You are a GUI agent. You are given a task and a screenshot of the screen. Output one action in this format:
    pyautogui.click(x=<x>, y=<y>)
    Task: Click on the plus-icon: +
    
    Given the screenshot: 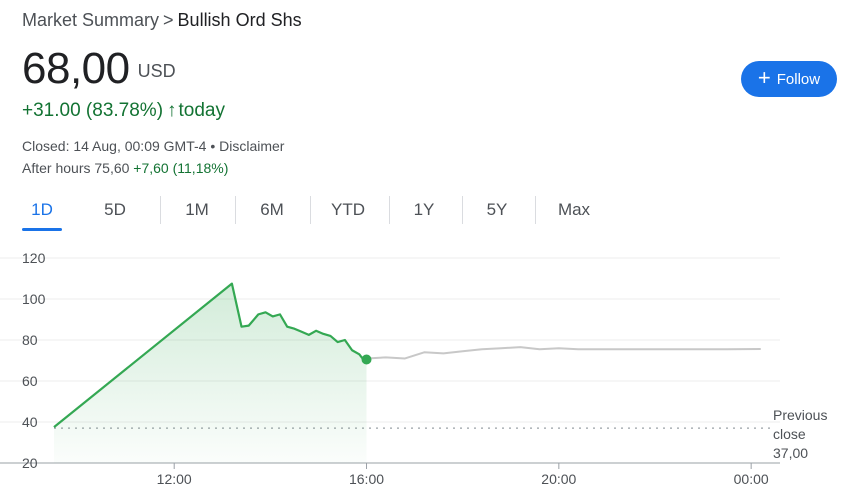 What is the action you would take?
    pyautogui.click(x=764, y=77)
    